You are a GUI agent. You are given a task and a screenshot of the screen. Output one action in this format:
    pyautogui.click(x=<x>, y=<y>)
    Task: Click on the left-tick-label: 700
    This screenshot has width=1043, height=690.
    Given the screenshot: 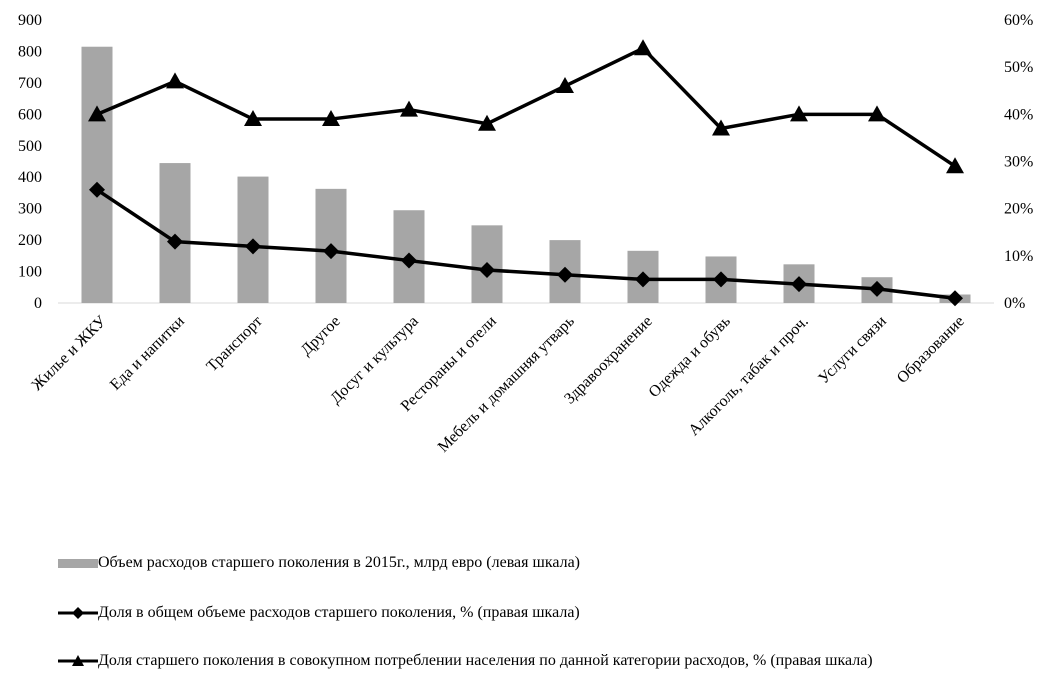 What is the action you would take?
    pyautogui.click(x=30, y=83)
    